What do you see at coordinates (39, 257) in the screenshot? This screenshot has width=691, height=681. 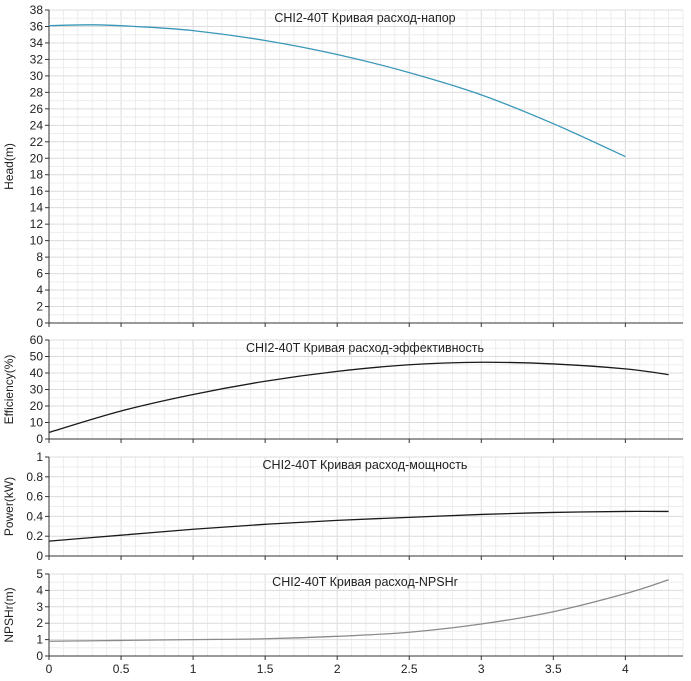 I see `y-tick-label: 8` at bounding box center [39, 257].